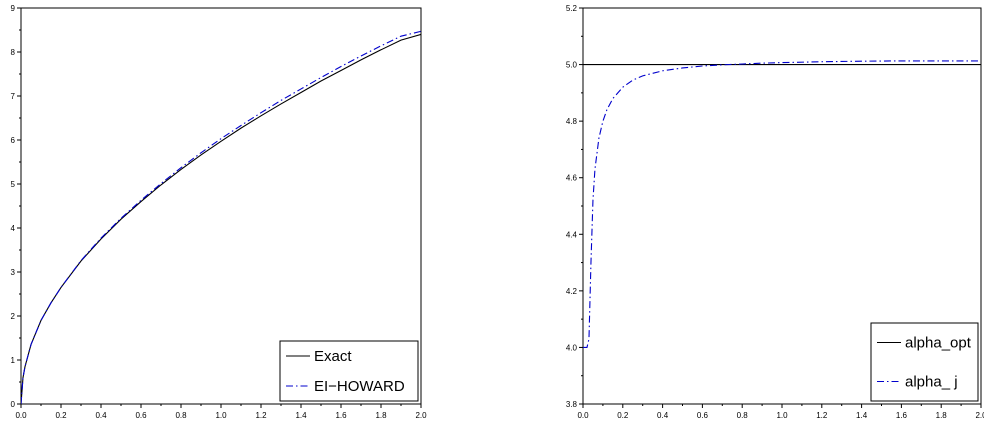 This screenshot has width=984, height=430. I want to click on y-tick-label: 1, so click(13, 360).